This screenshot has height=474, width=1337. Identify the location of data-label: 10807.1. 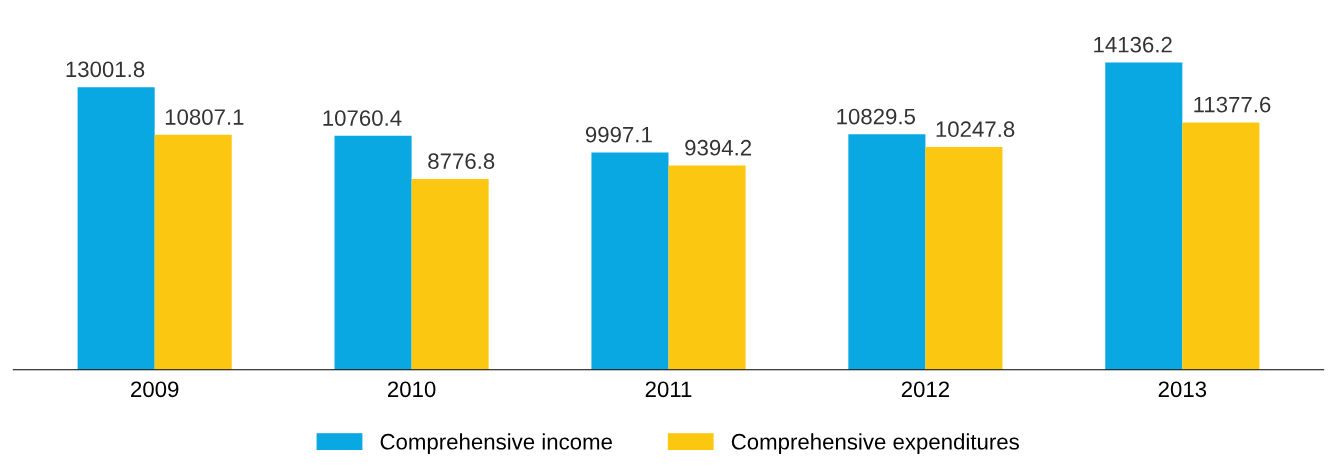
(204, 117).